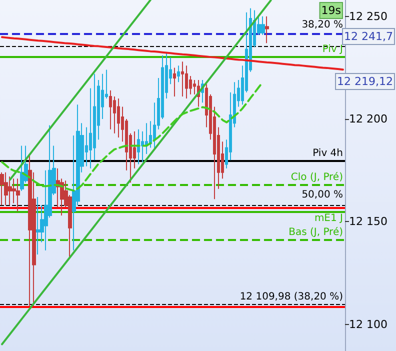 The image size is (396, 351). I want to click on y-tick-label: 12 250, so click(368, 16).